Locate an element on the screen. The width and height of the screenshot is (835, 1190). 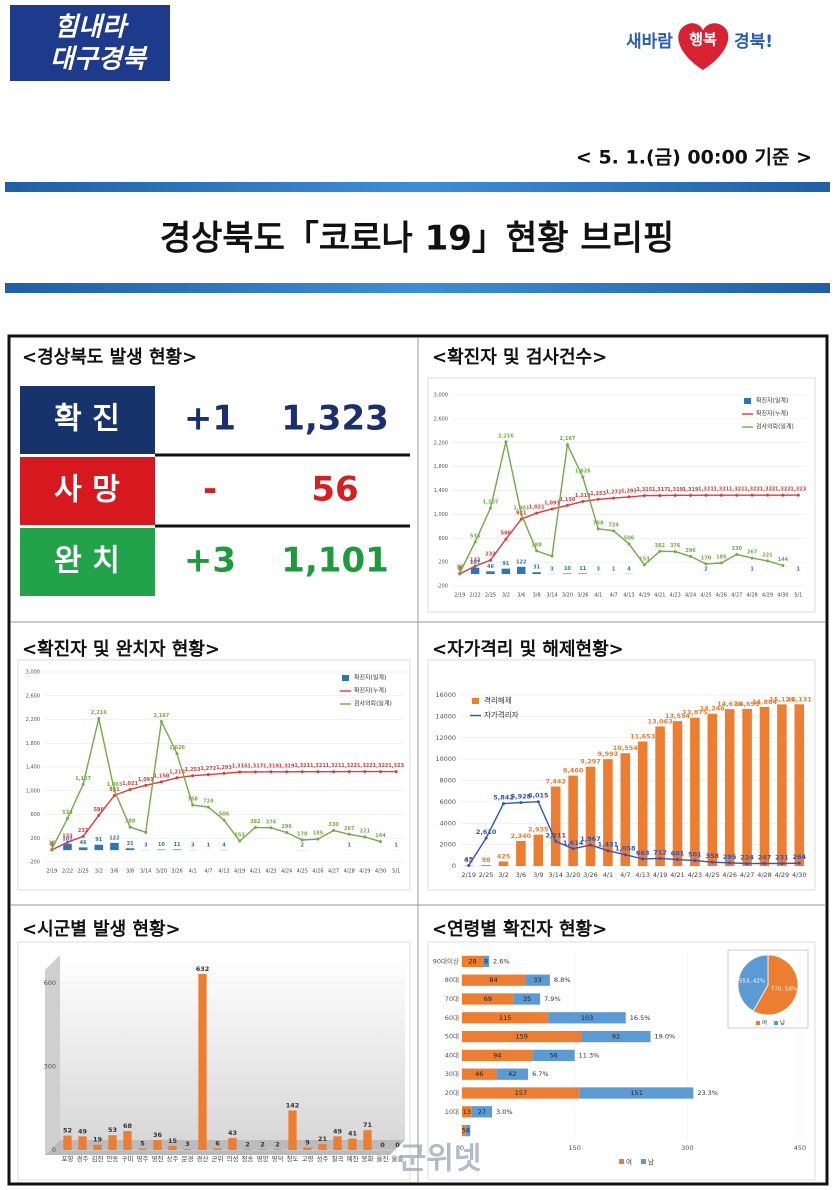
data-label: 9,297 is located at coordinates (590, 762).